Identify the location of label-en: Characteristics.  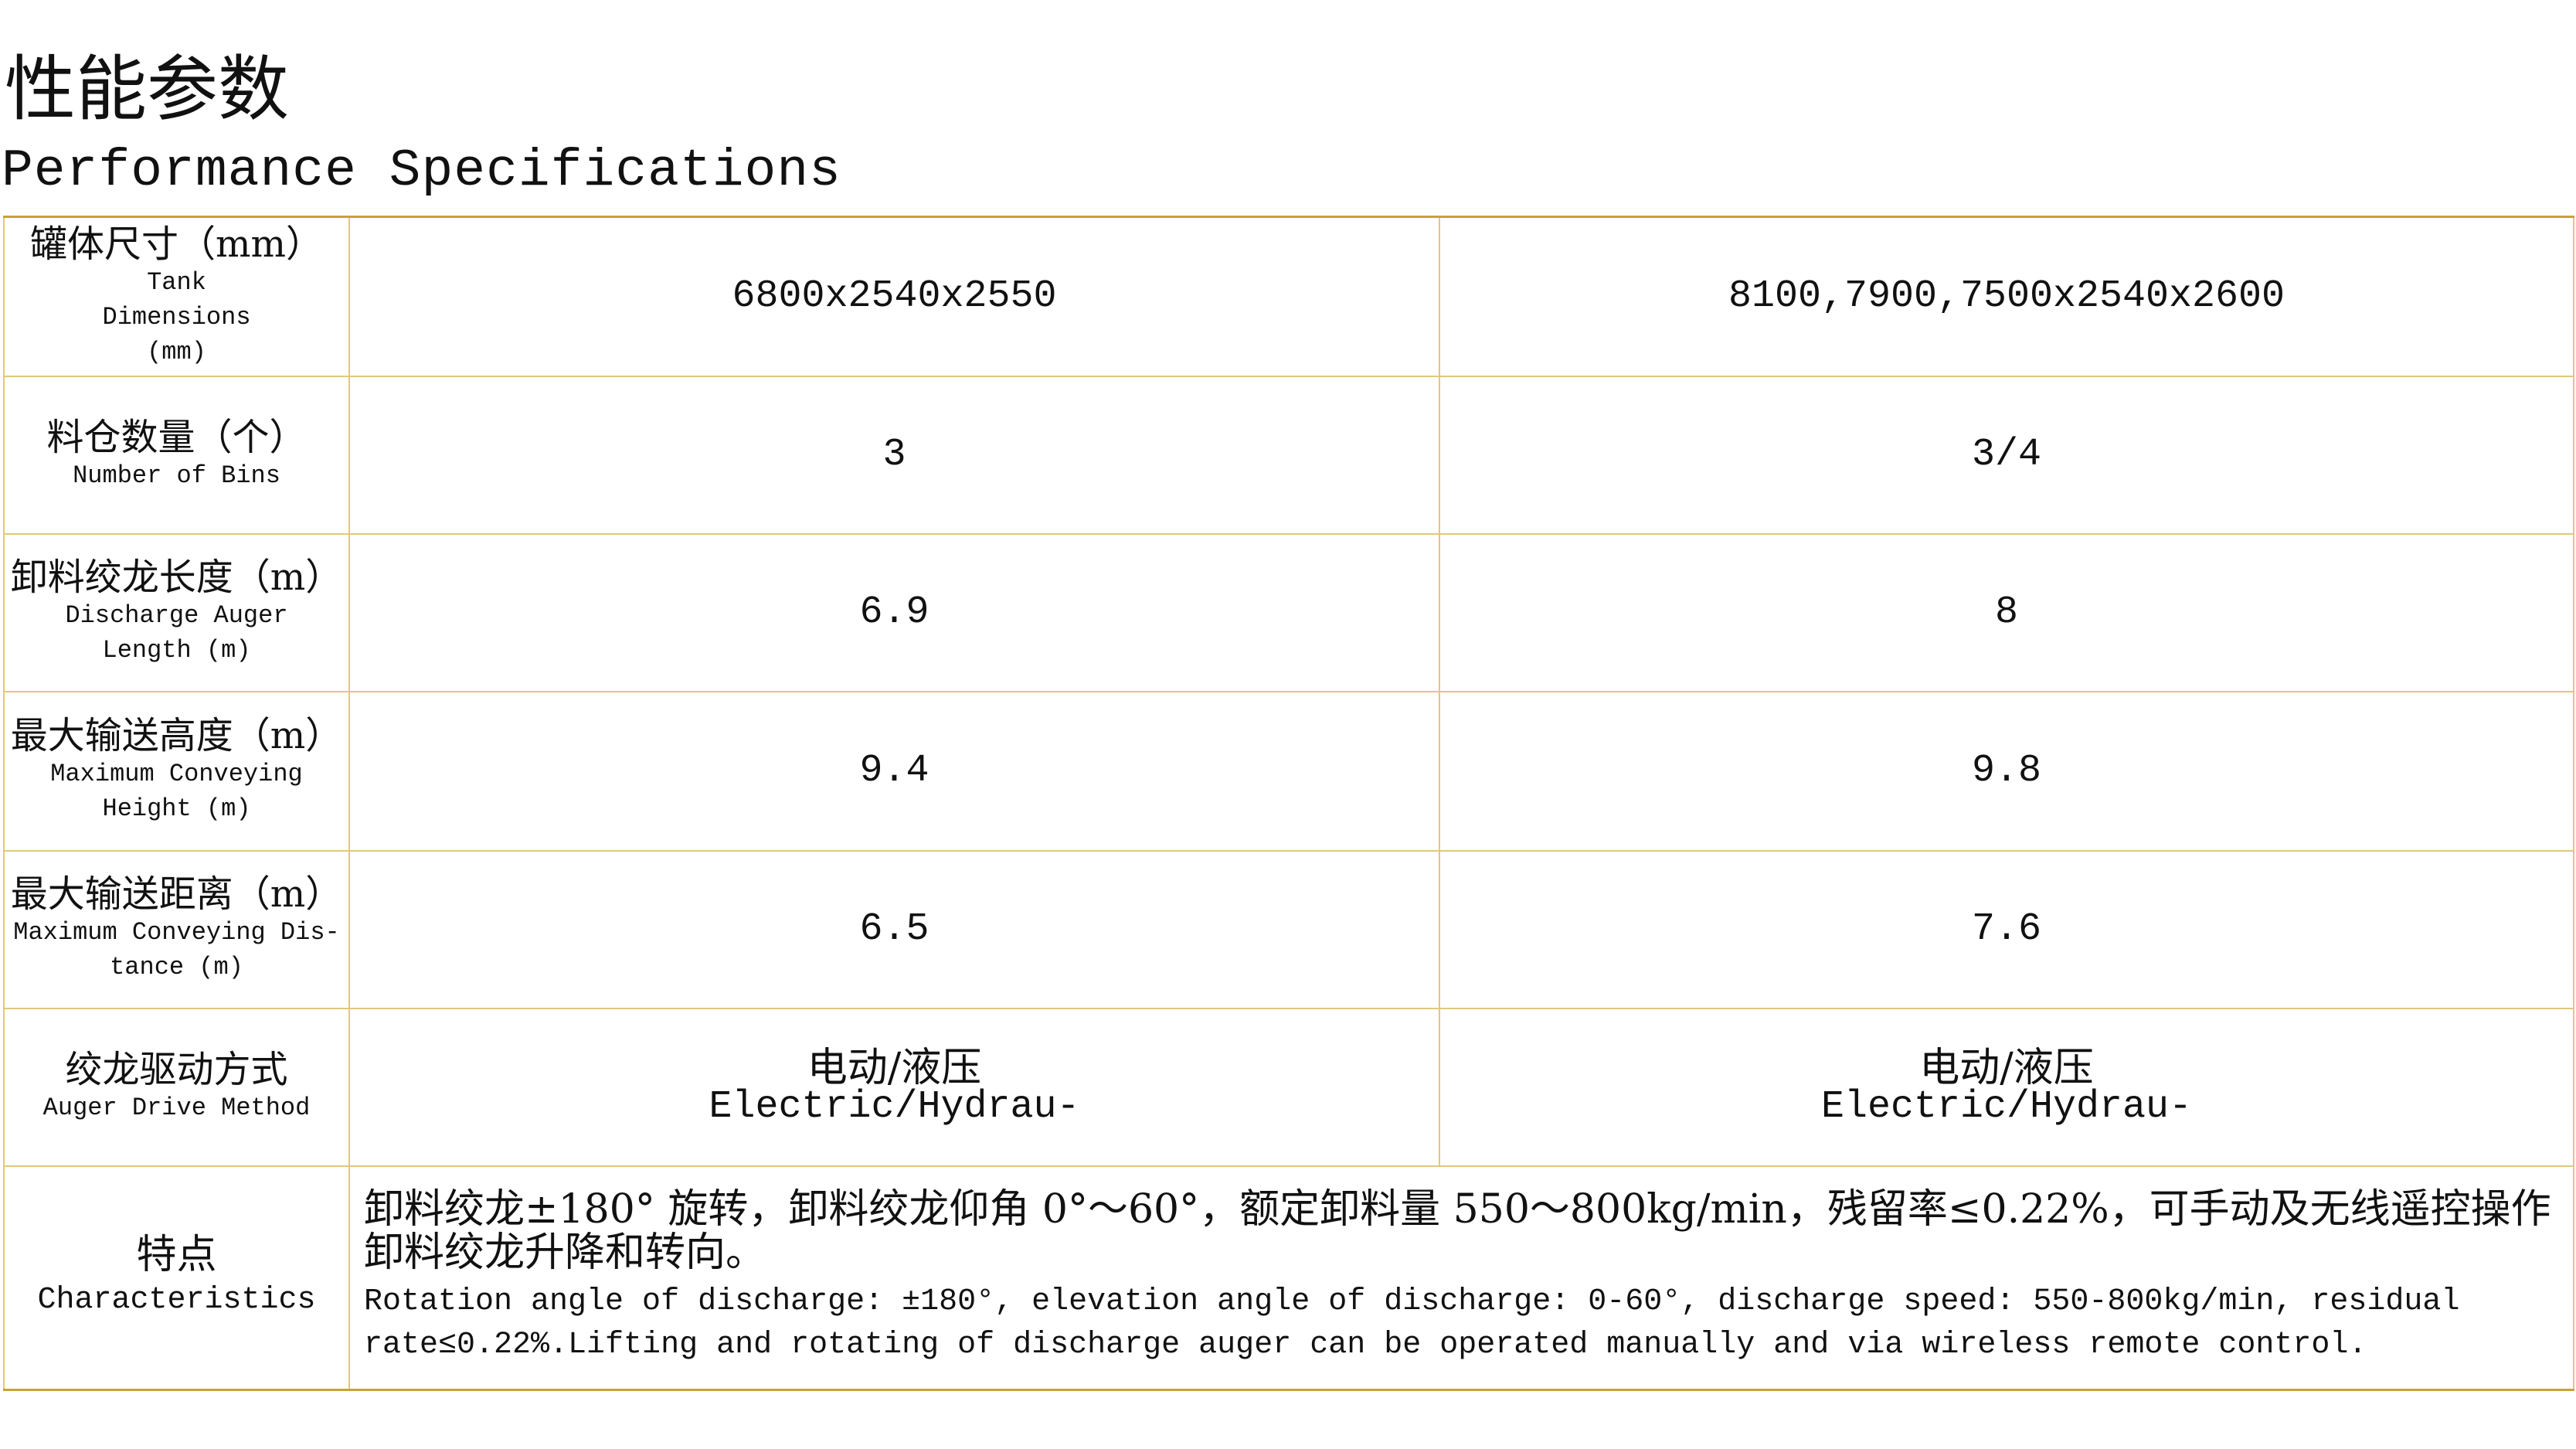
(176, 1300).